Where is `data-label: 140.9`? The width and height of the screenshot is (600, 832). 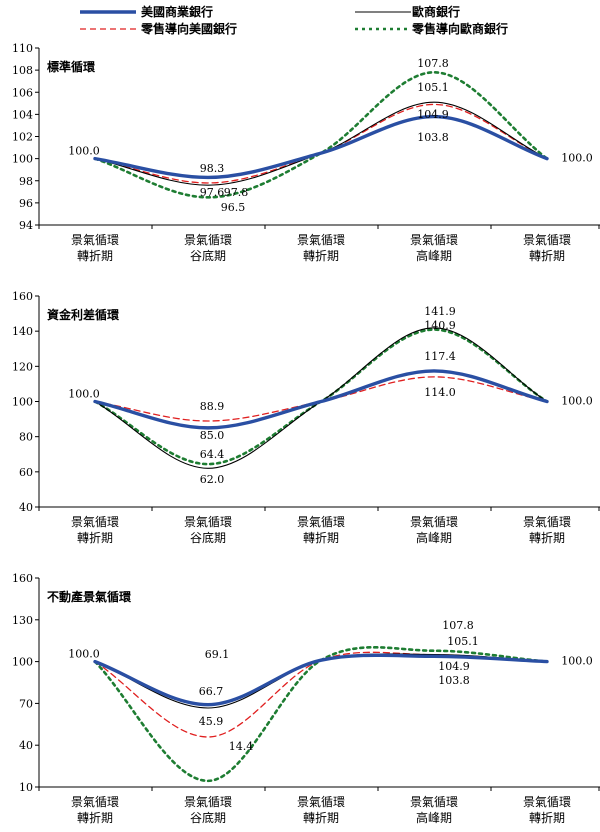 data-label: 140.9 is located at coordinates (440, 325).